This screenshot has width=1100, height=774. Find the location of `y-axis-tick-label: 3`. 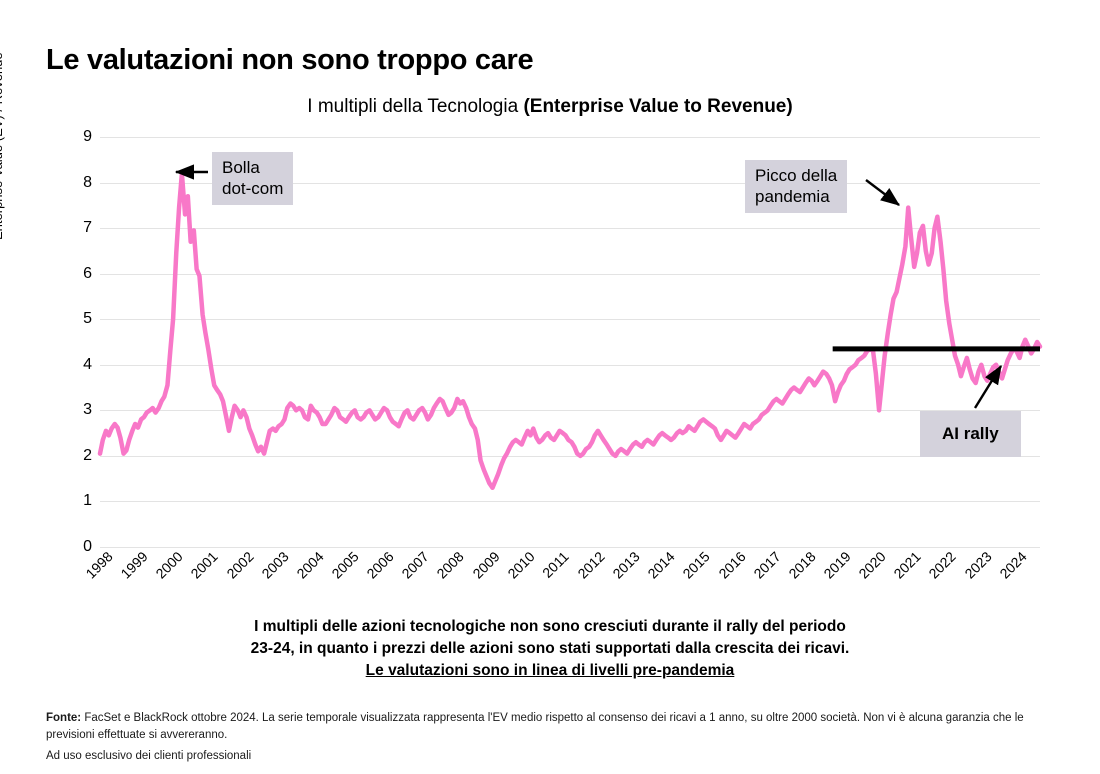

y-axis-tick-label: 3 is located at coordinates (87, 410).